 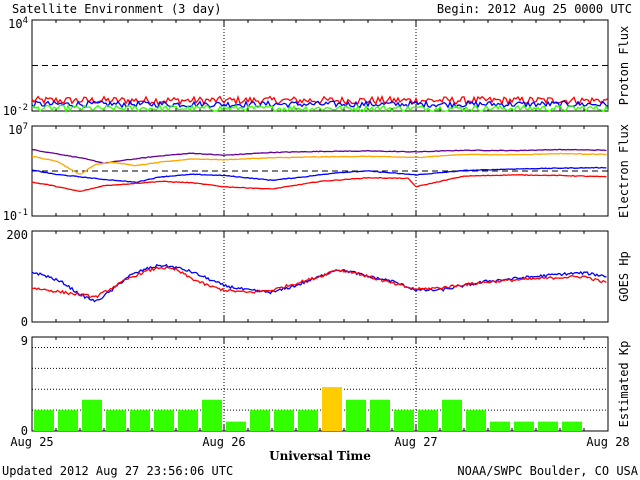 What do you see at coordinates (320, 108) in the screenshot?
I see `proton-series-green` at bounding box center [320, 108].